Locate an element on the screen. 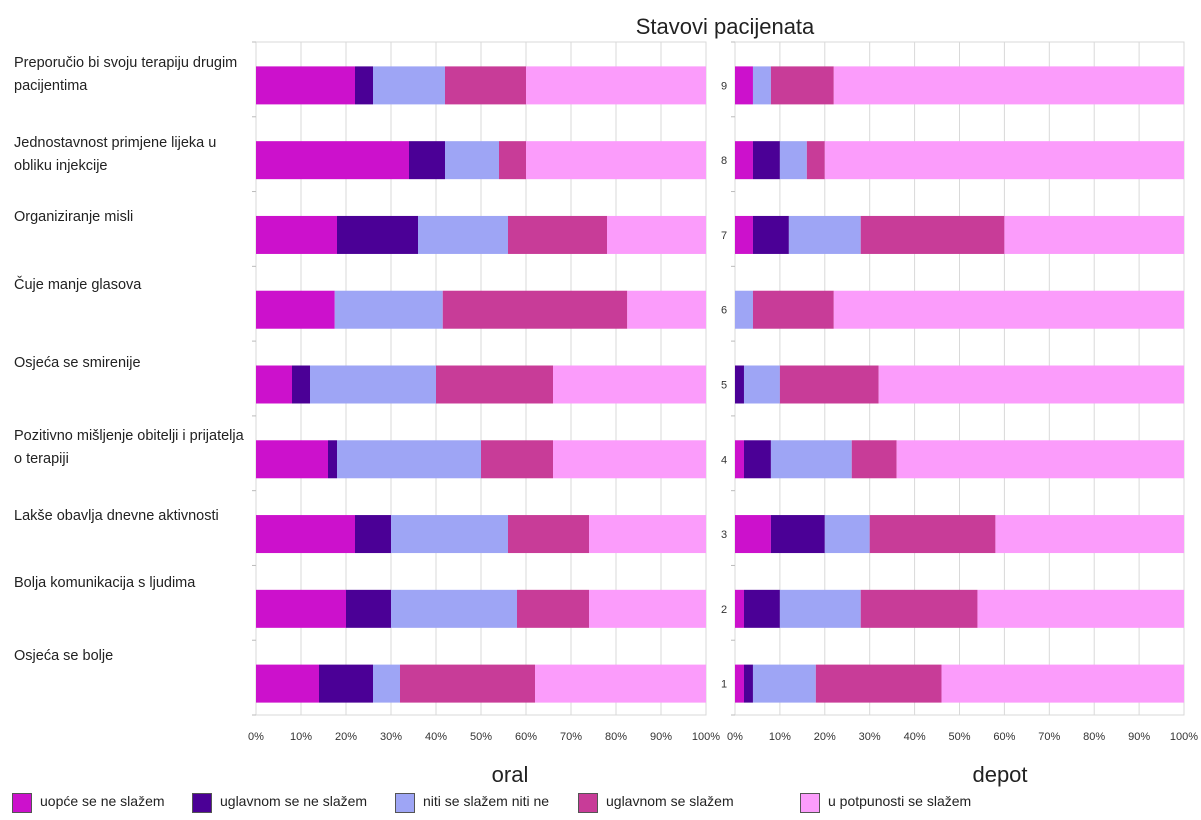  category-label: Lakše obavlja dnevne aktivnosti is located at coordinates (116, 516).